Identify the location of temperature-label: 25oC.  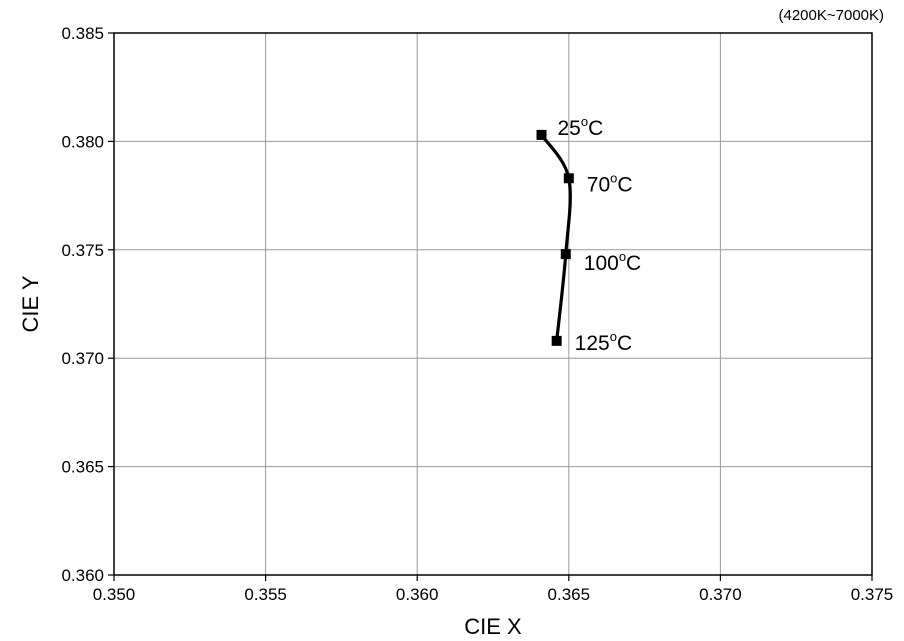
(581, 127).